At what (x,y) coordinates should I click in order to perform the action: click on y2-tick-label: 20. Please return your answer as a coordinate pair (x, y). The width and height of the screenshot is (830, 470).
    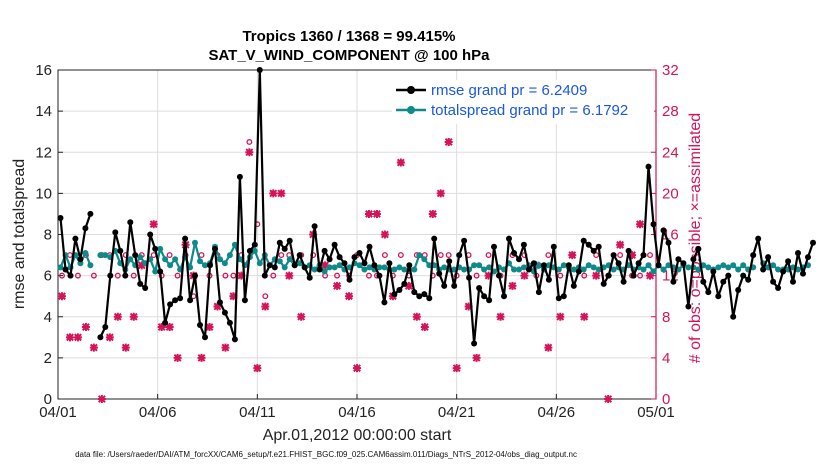
    Looking at the image, I should click on (670, 193).